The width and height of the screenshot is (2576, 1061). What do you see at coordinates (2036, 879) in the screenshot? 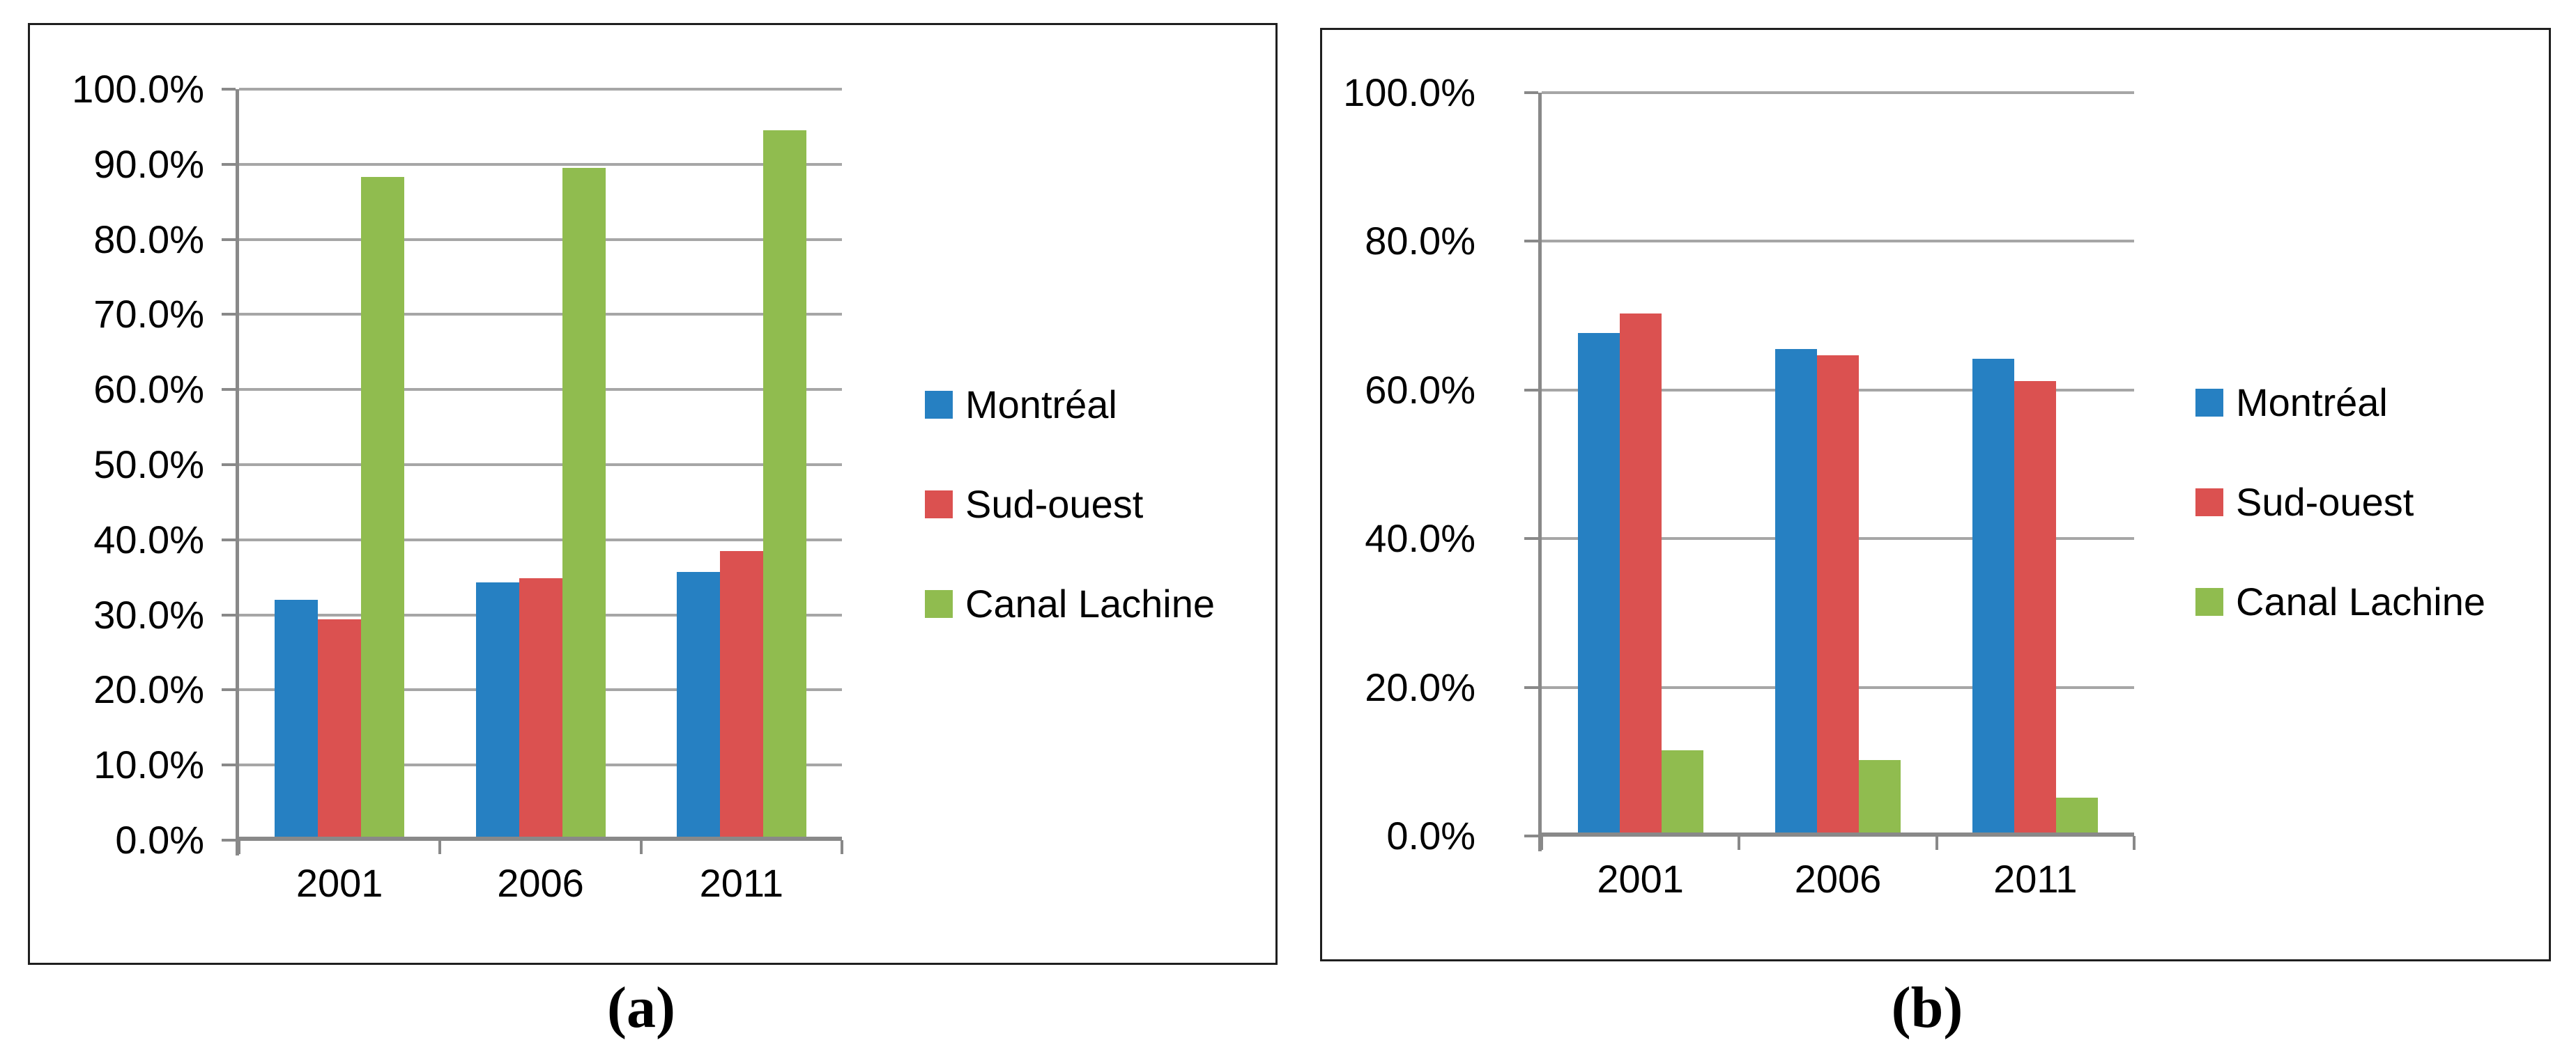
I see `category-label: 2011` at bounding box center [2036, 879].